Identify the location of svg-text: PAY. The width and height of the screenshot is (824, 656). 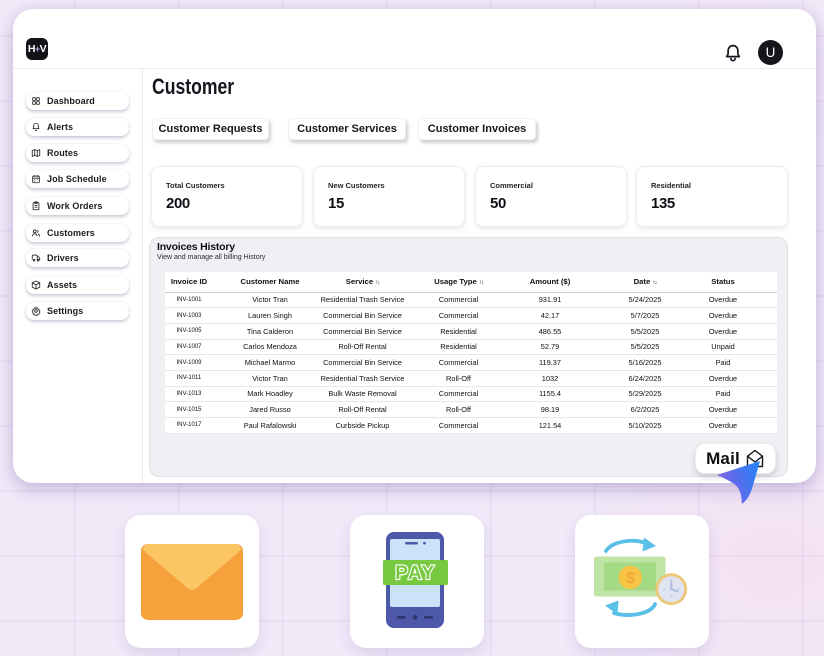
(415, 573).